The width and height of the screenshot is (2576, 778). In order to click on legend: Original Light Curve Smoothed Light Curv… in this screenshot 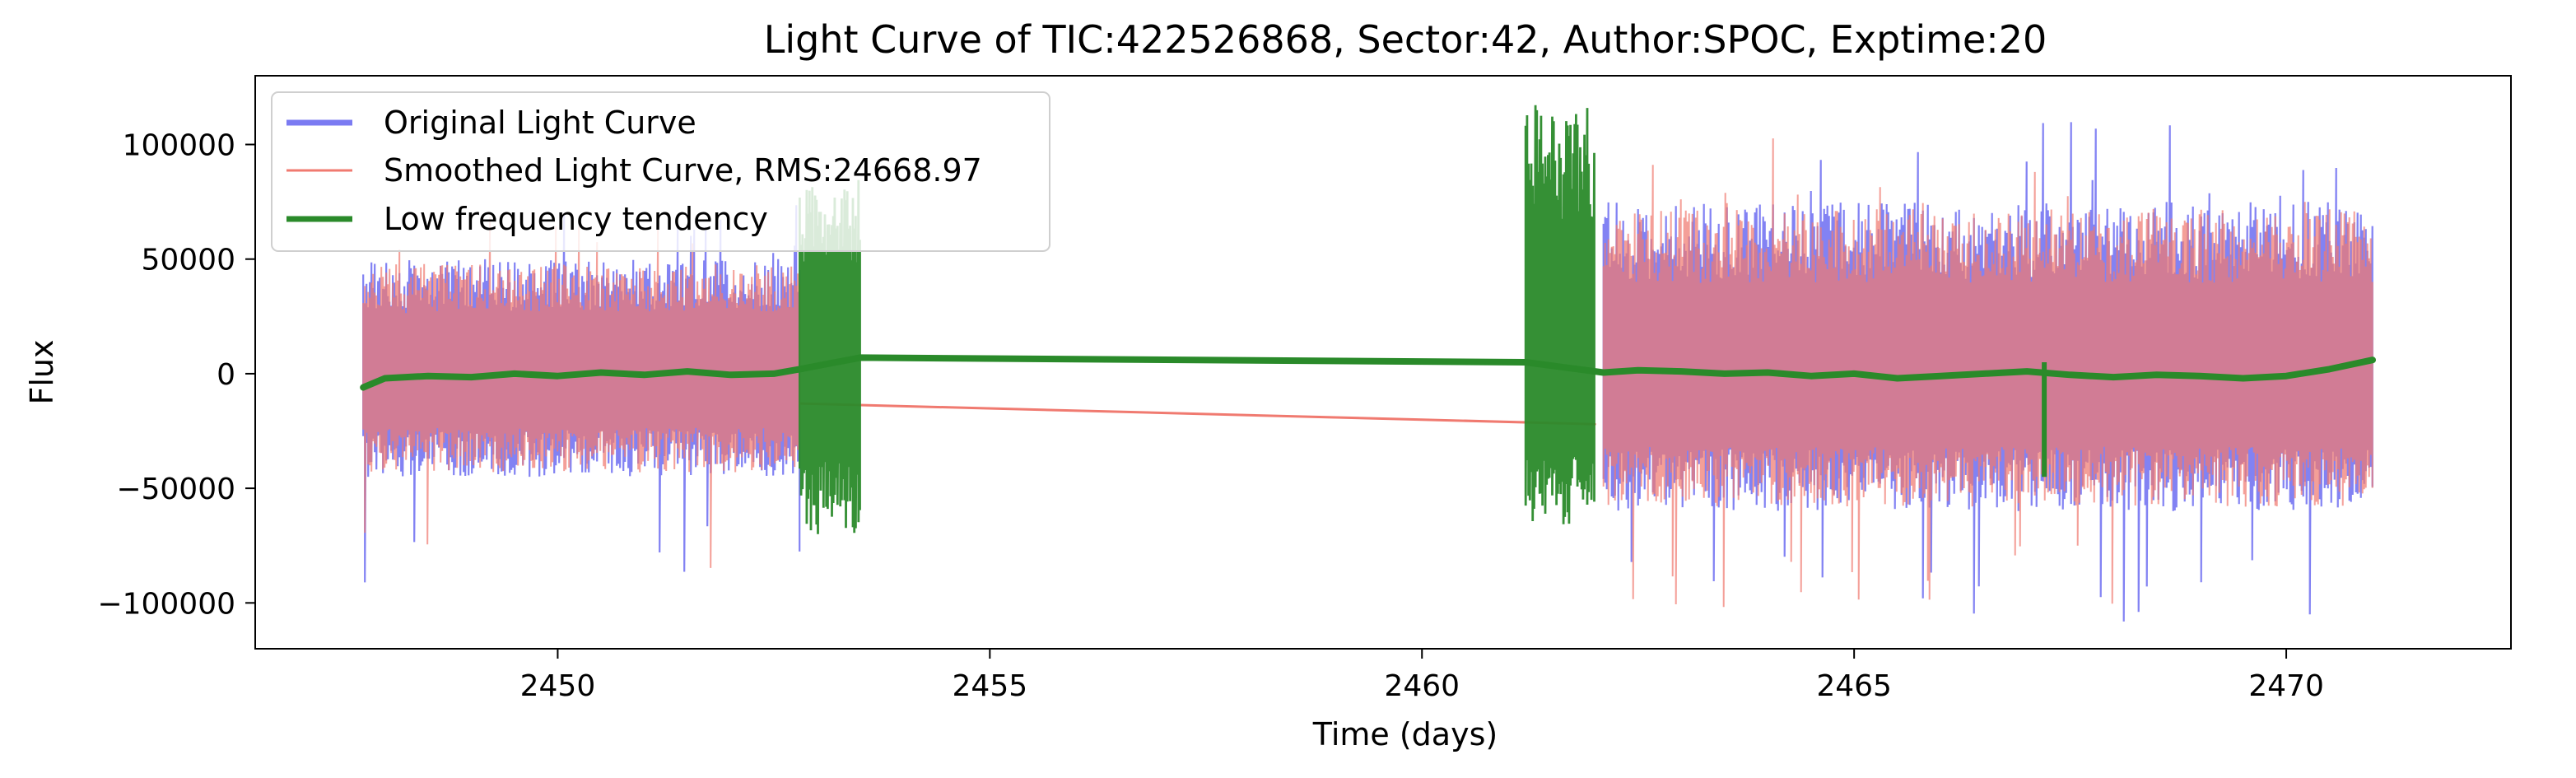, I will do `click(660, 171)`.